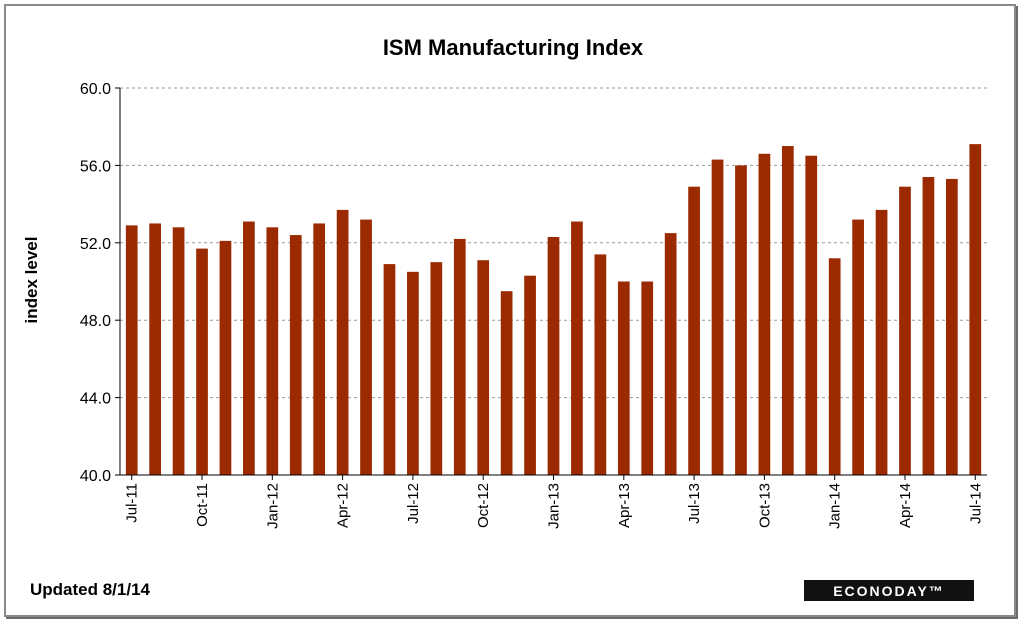 The height and width of the screenshot is (625, 1024). I want to click on y-axis-label: index level, so click(31, 280).